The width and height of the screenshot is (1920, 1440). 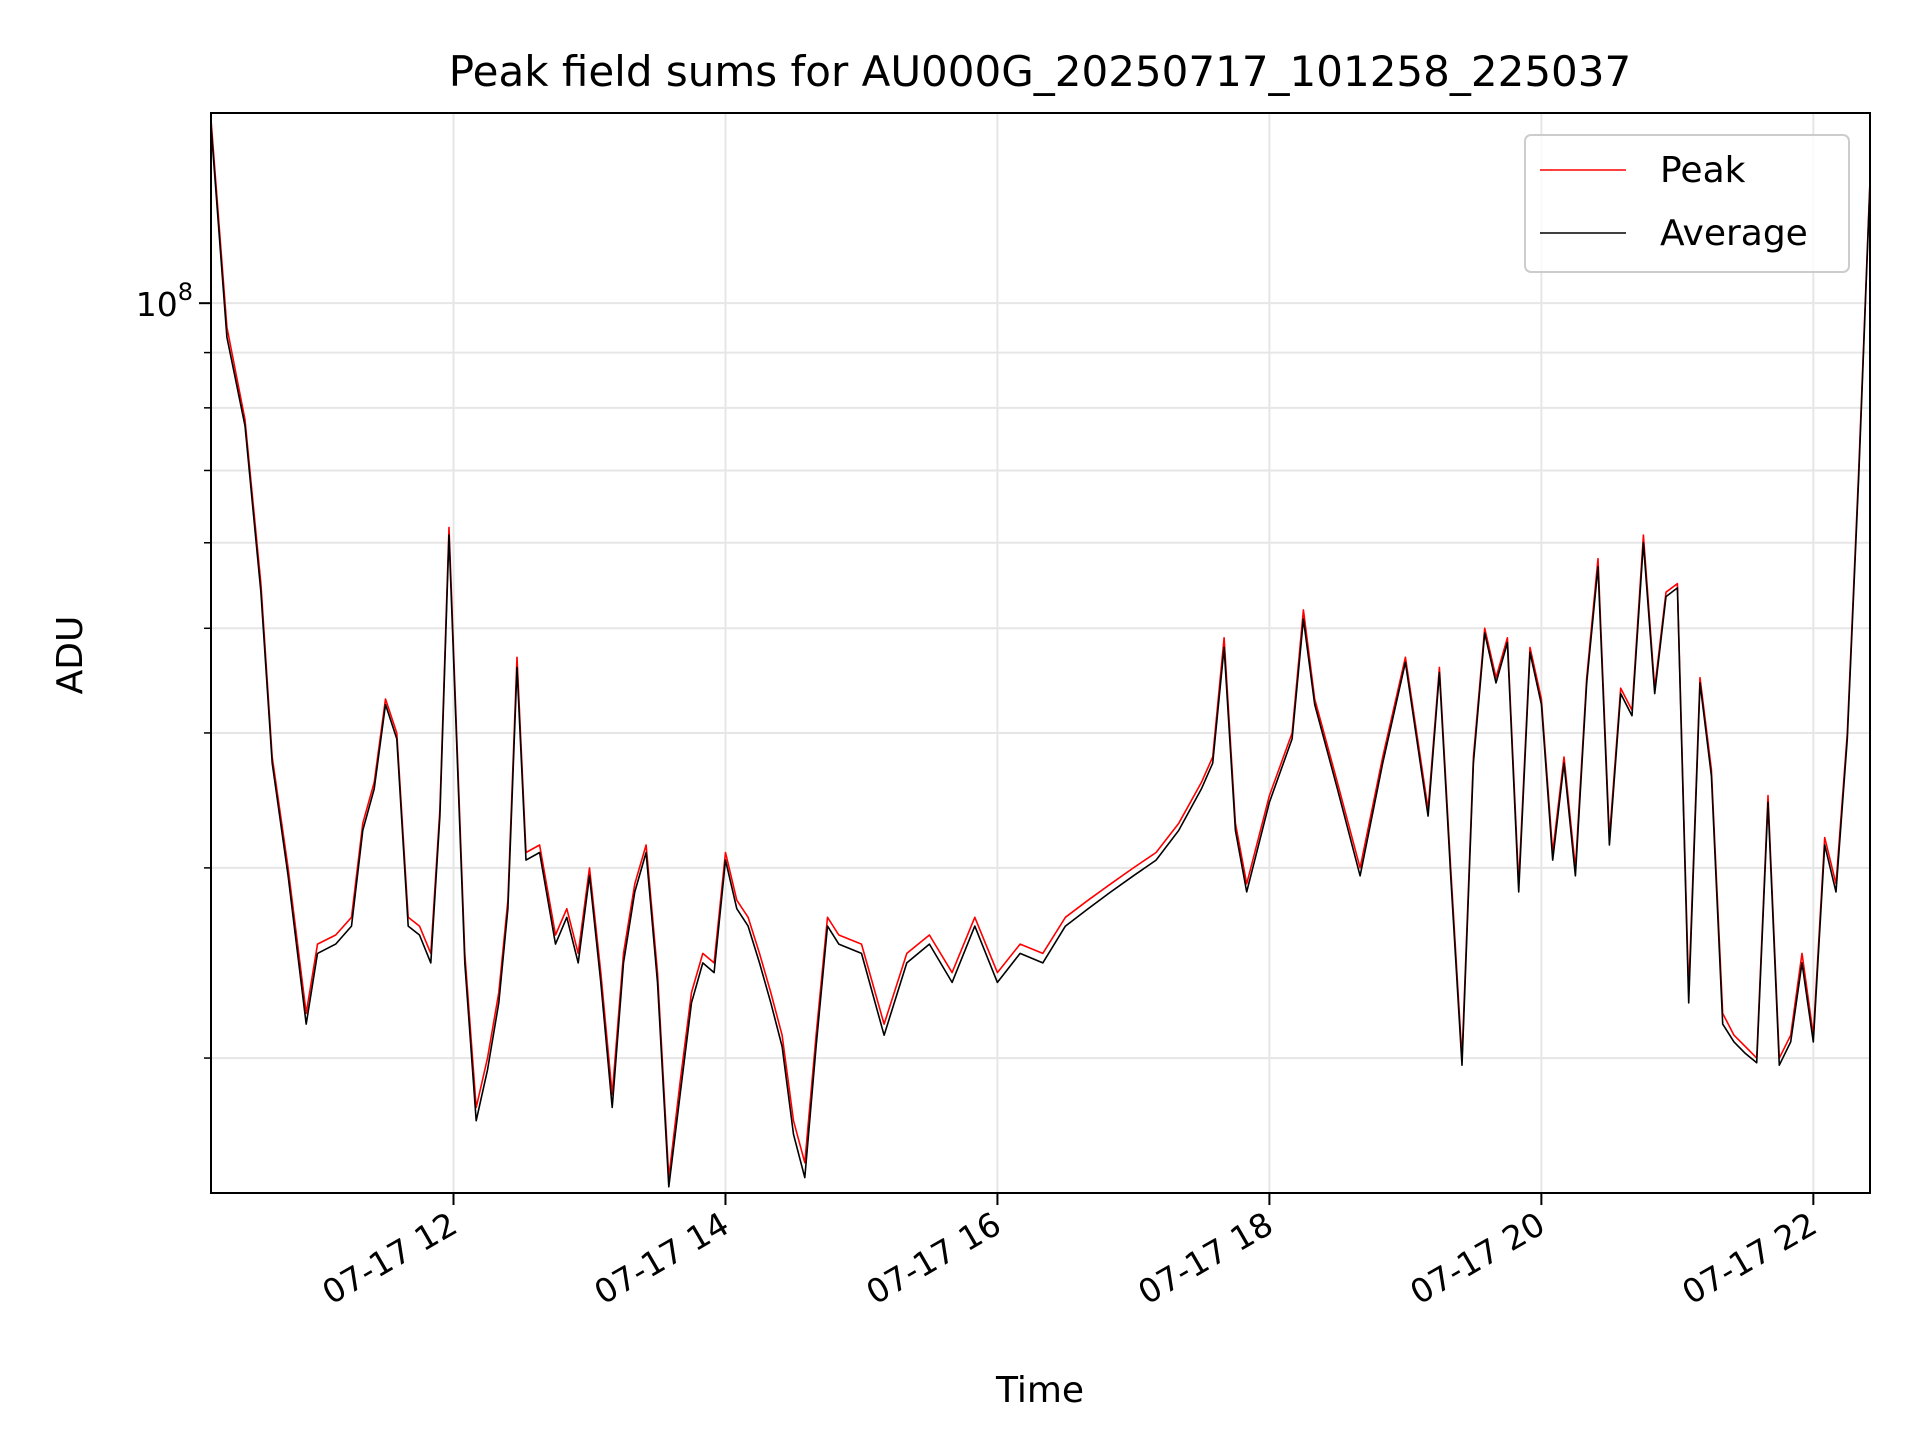 What do you see at coordinates (70, 655) in the screenshot?
I see `y-axis-label: ADU` at bounding box center [70, 655].